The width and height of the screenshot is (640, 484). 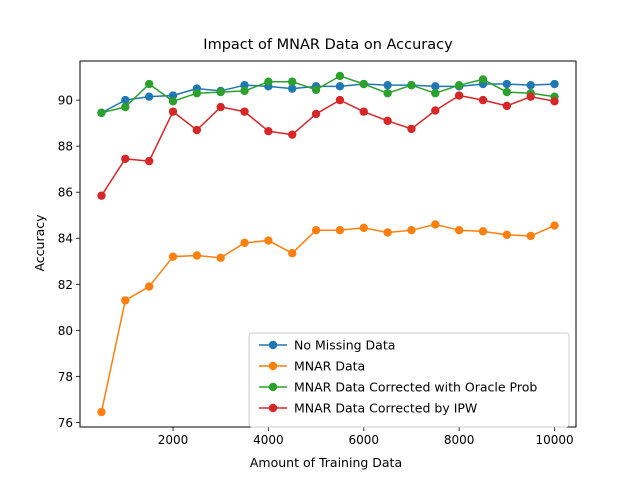 I want to click on x-tick-label: 8000, so click(x=459, y=440).